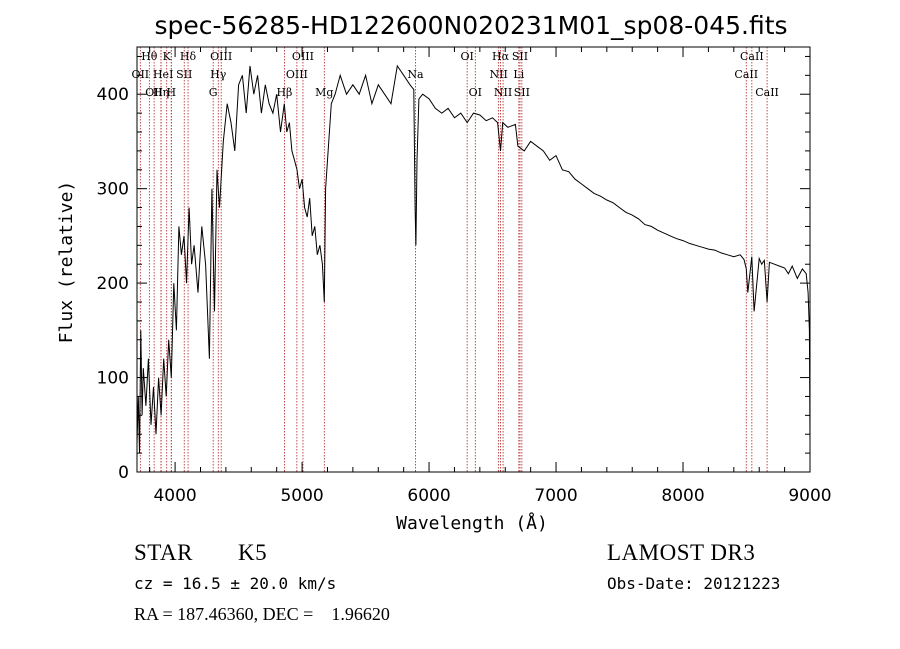 This screenshot has height=649, width=900. What do you see at coordinates (324, 92) in the screenshot?
I see `spectral-line-label: Mg` at bounding box center [324, 92].